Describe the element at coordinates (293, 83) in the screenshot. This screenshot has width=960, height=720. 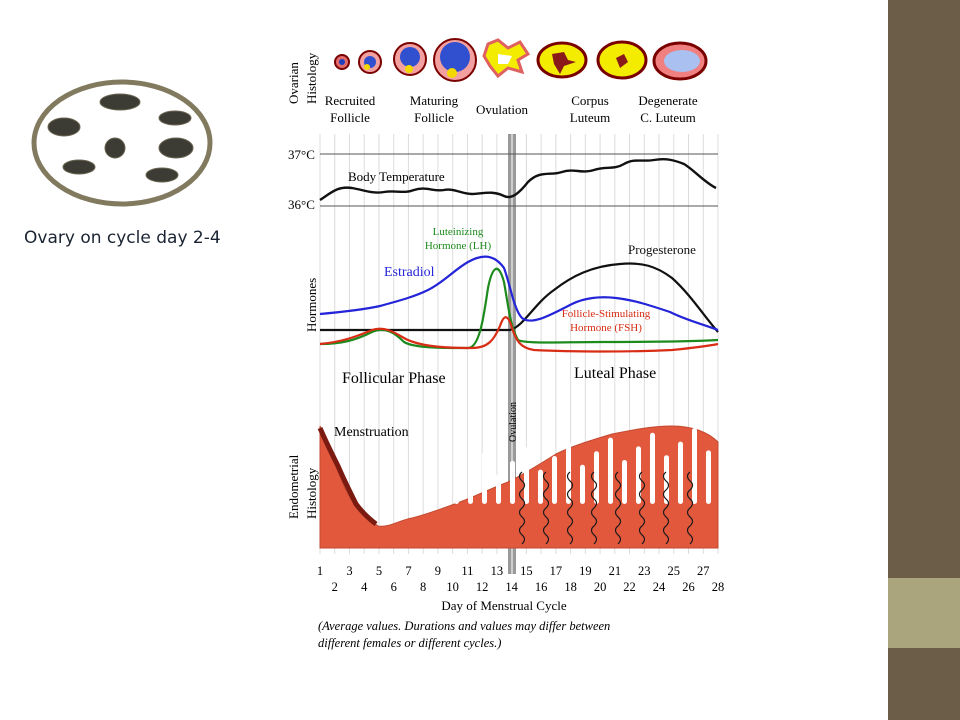
I see `histology-label-1: Ovarian` at that location.